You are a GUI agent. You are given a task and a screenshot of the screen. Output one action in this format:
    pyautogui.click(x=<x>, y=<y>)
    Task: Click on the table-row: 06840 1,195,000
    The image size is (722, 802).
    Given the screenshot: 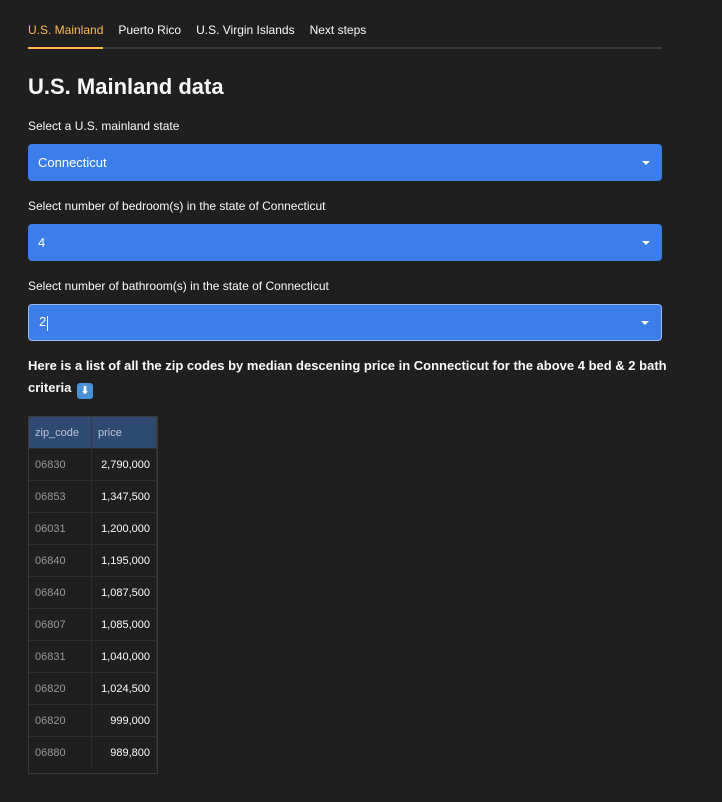 What is the action you would take?
    pyautogui.click(x=93, y=560)
    